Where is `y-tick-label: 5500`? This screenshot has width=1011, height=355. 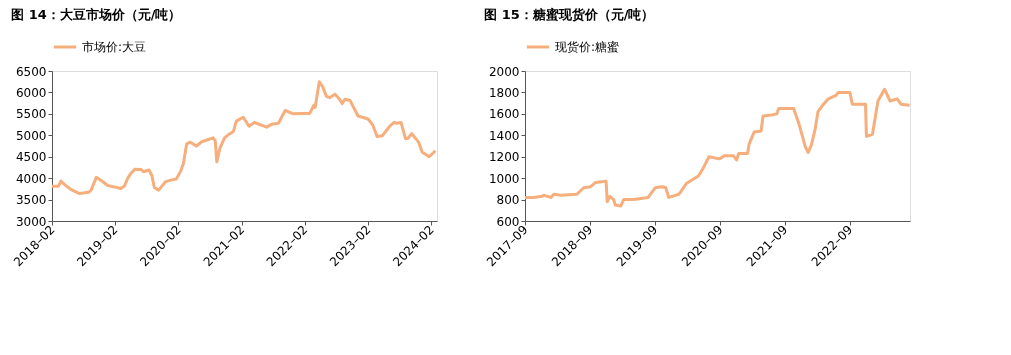 y-tick-label: 5500 is located at coordinates (31, 114).